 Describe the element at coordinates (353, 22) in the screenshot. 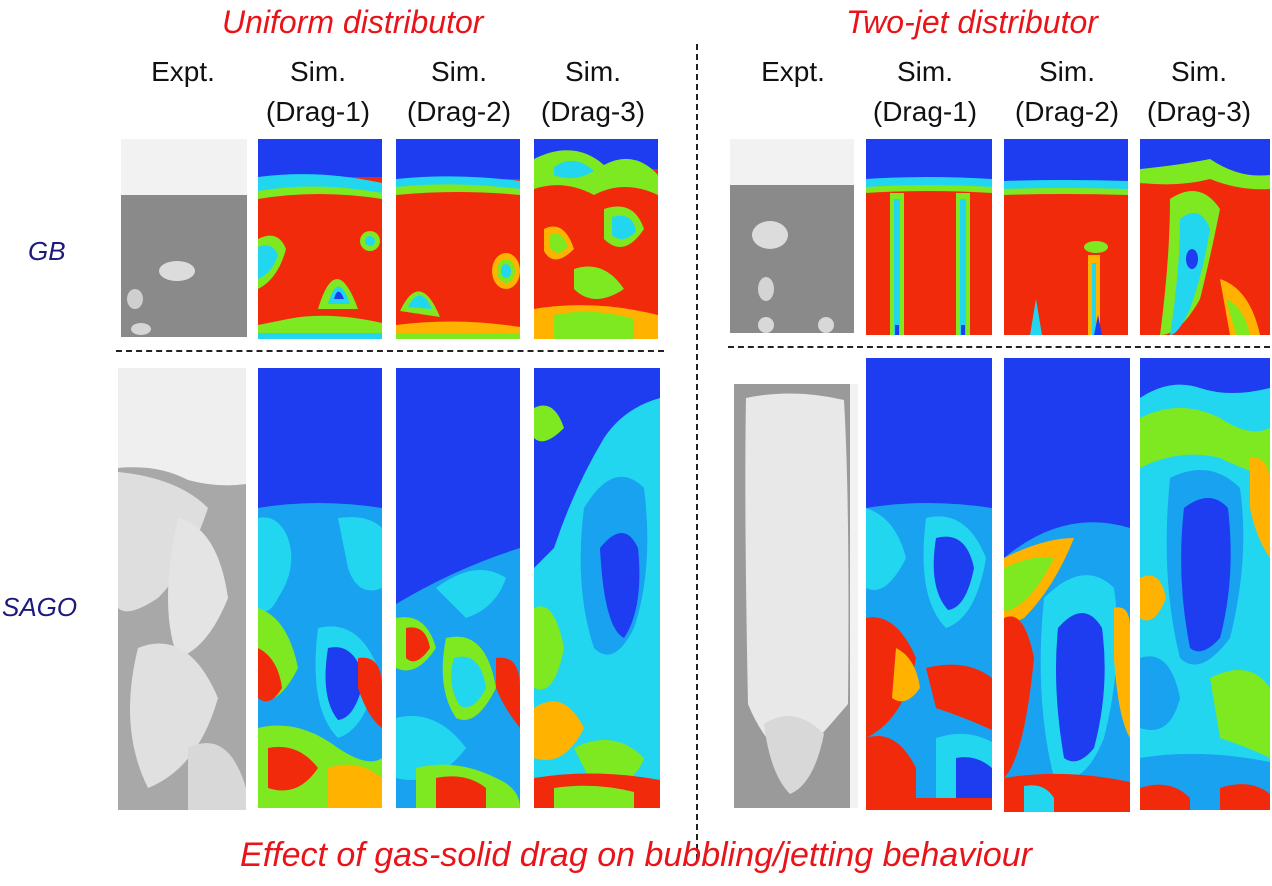

I see `uniform-distributor-title: Uniform distributor` at that location.